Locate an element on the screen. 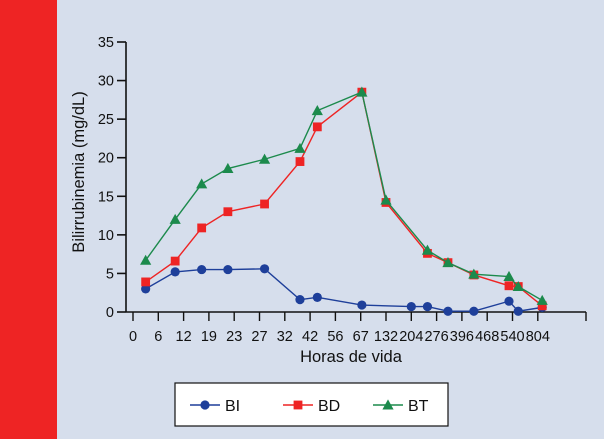  x-tick-label: 540 is located at coordinates (512, 337).